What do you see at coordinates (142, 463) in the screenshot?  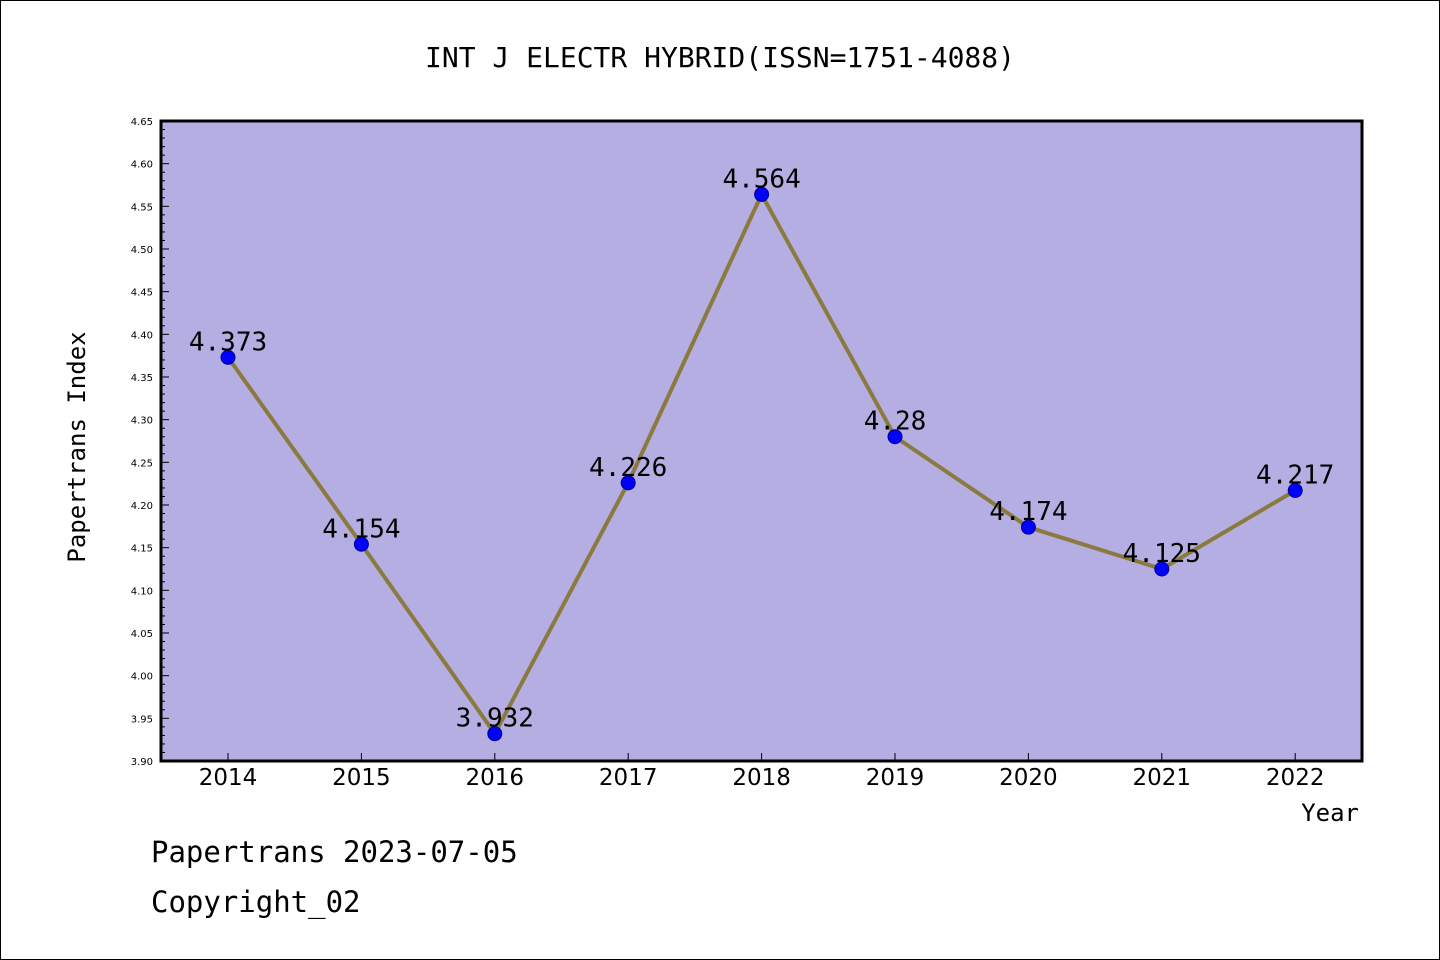 I see `y-tick-label: 4.25` at bounding box center [142, 463].